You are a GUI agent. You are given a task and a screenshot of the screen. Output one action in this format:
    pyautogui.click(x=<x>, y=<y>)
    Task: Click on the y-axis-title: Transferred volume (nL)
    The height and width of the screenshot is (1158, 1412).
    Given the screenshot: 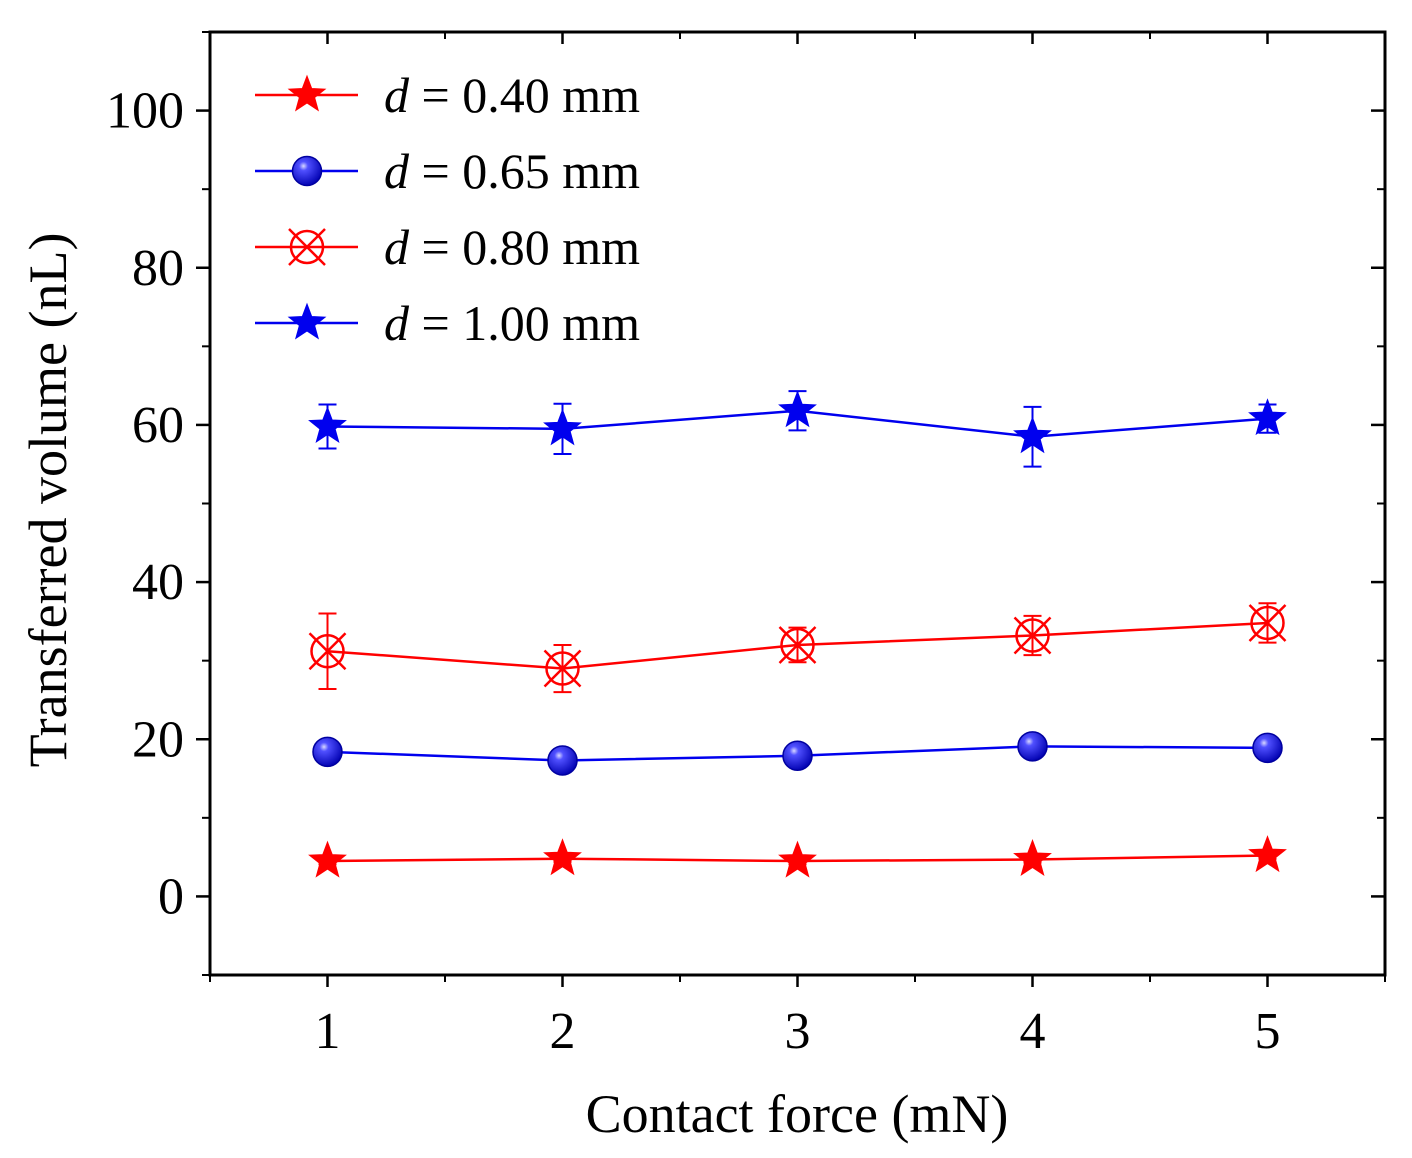 What is the action you would take?
    pyautogui.click(x=48, y=500)
    